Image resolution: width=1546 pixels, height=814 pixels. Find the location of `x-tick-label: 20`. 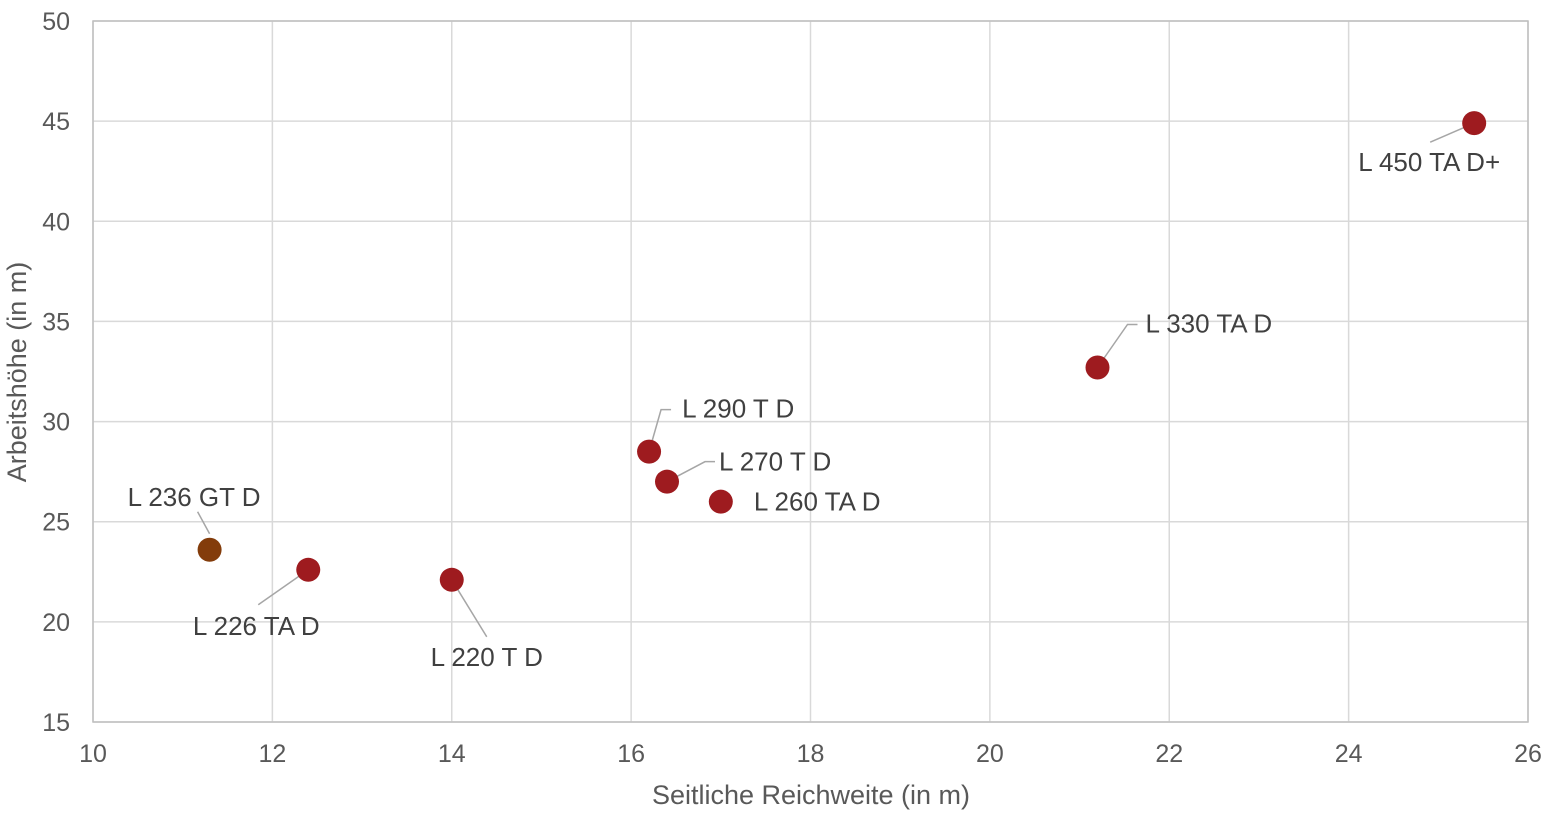

x-tick-label: 20 is located at coordinates (990, 754).